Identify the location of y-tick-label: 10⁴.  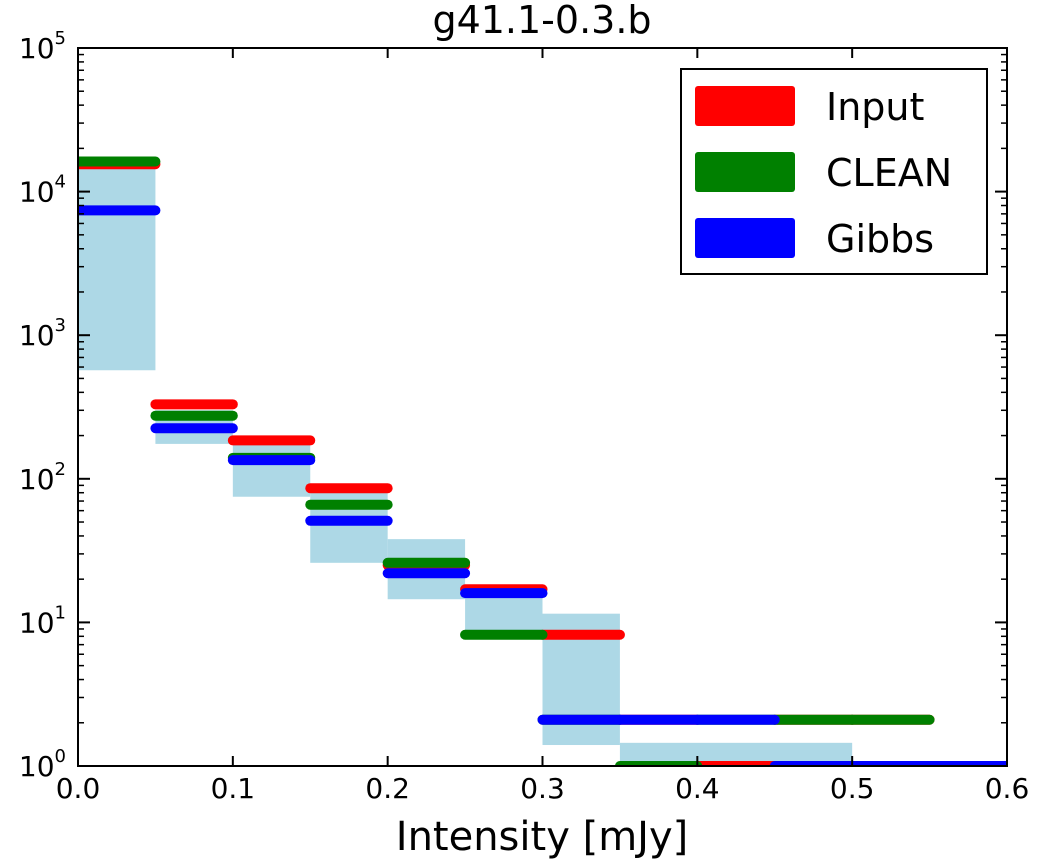
(42, 190).